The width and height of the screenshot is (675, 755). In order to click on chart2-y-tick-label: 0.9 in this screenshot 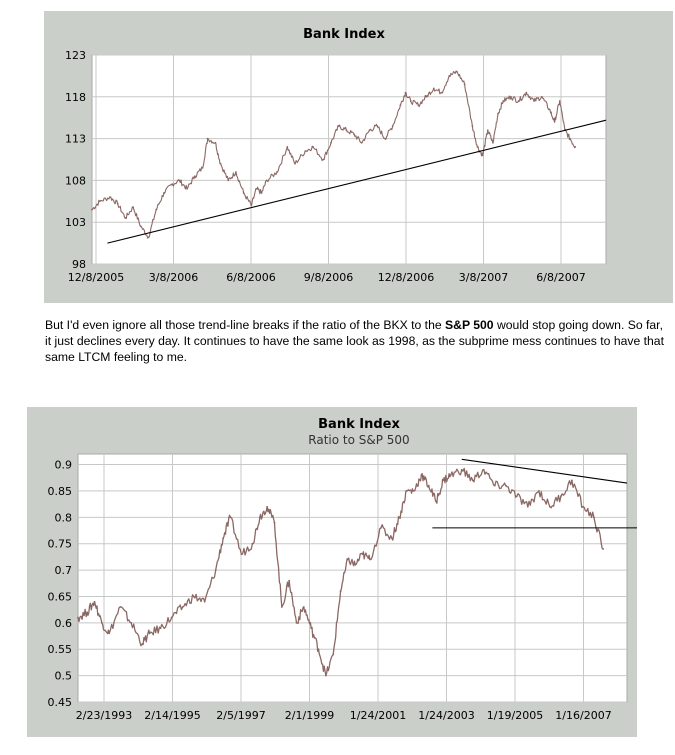, I will do `click(64, 465)`.